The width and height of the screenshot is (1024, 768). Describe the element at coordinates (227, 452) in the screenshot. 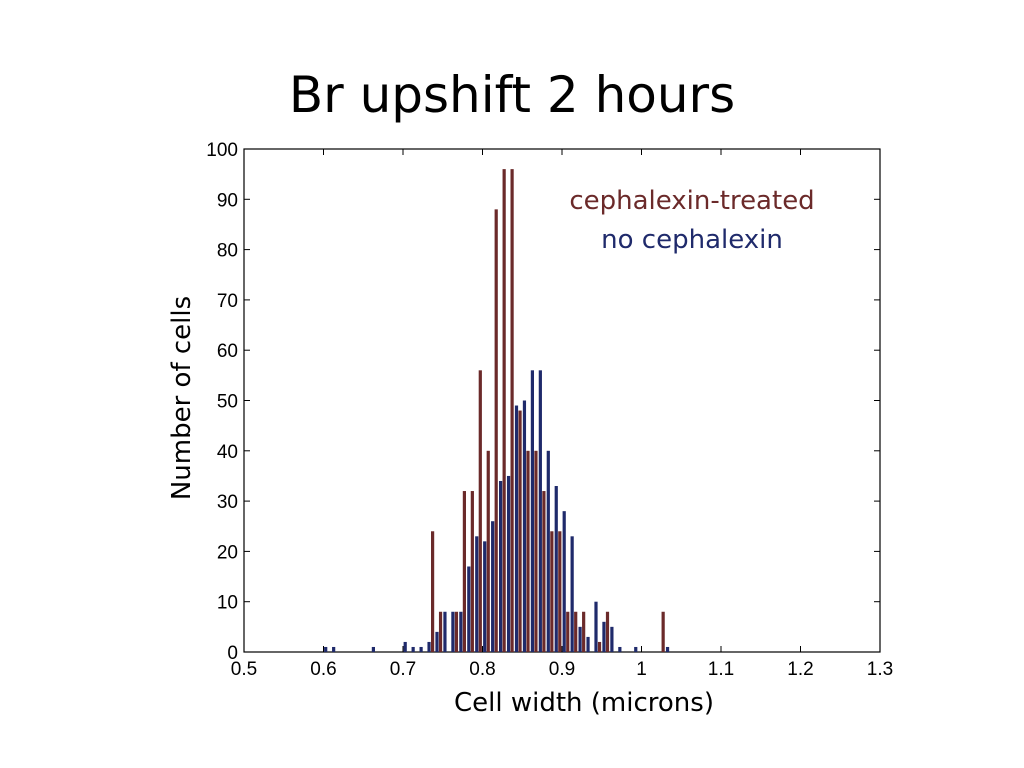

I see `y-tick-label: 40` at that location.